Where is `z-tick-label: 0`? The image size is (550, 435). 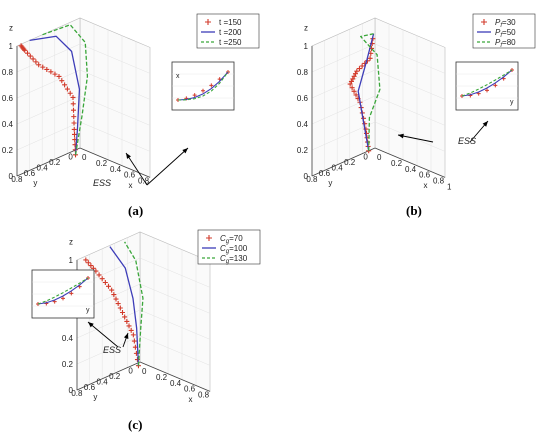 z-tick-label: 0 is located at coordinates (11, 176).